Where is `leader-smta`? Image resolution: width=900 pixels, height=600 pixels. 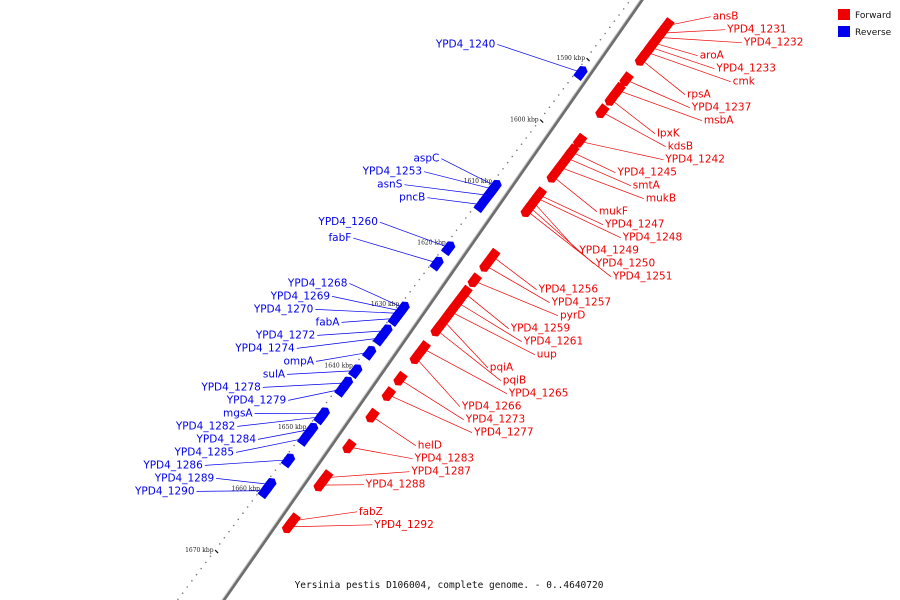
leader-smta is located at coordinates (598, 172).